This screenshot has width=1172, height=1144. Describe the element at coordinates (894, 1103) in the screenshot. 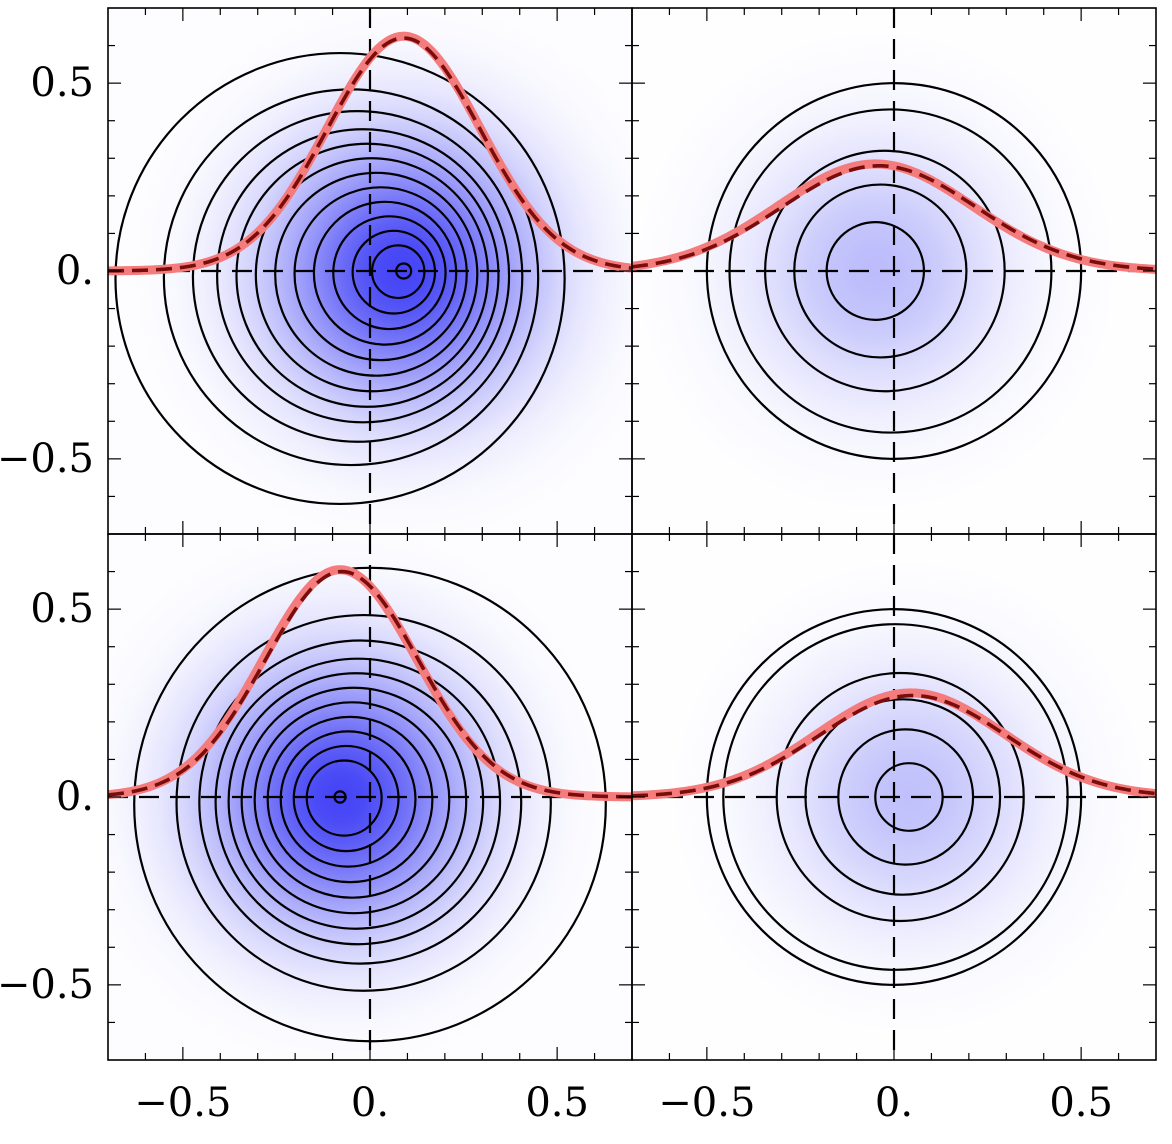

I see `x-tick-label-bottom-right-1: 0.` at that location.